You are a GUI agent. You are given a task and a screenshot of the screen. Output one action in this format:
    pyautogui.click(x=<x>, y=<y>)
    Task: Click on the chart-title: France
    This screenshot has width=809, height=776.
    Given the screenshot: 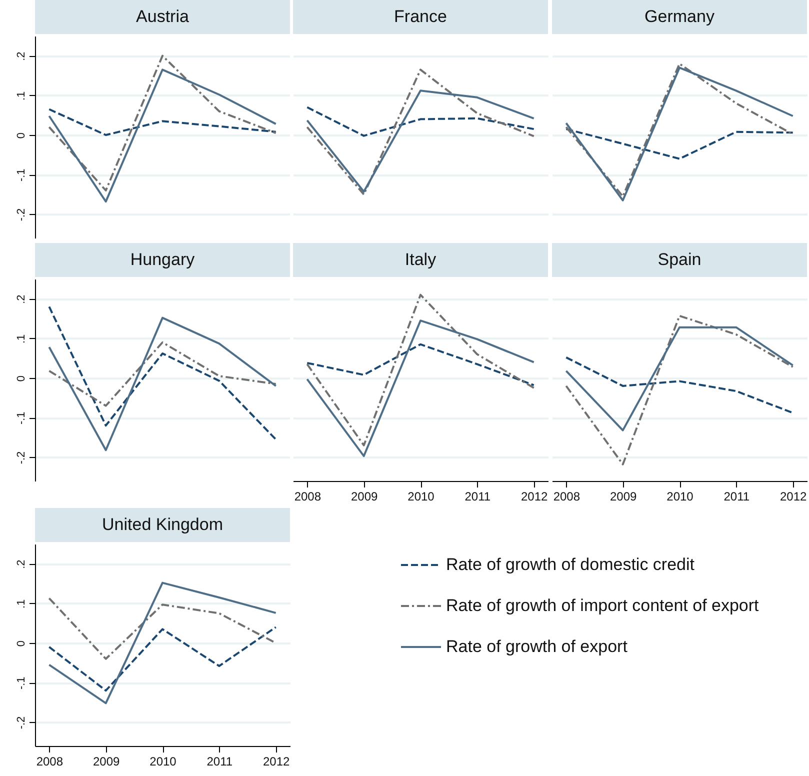 What is the action you would take?
    pyautogui.click(x=420, y=17)
    